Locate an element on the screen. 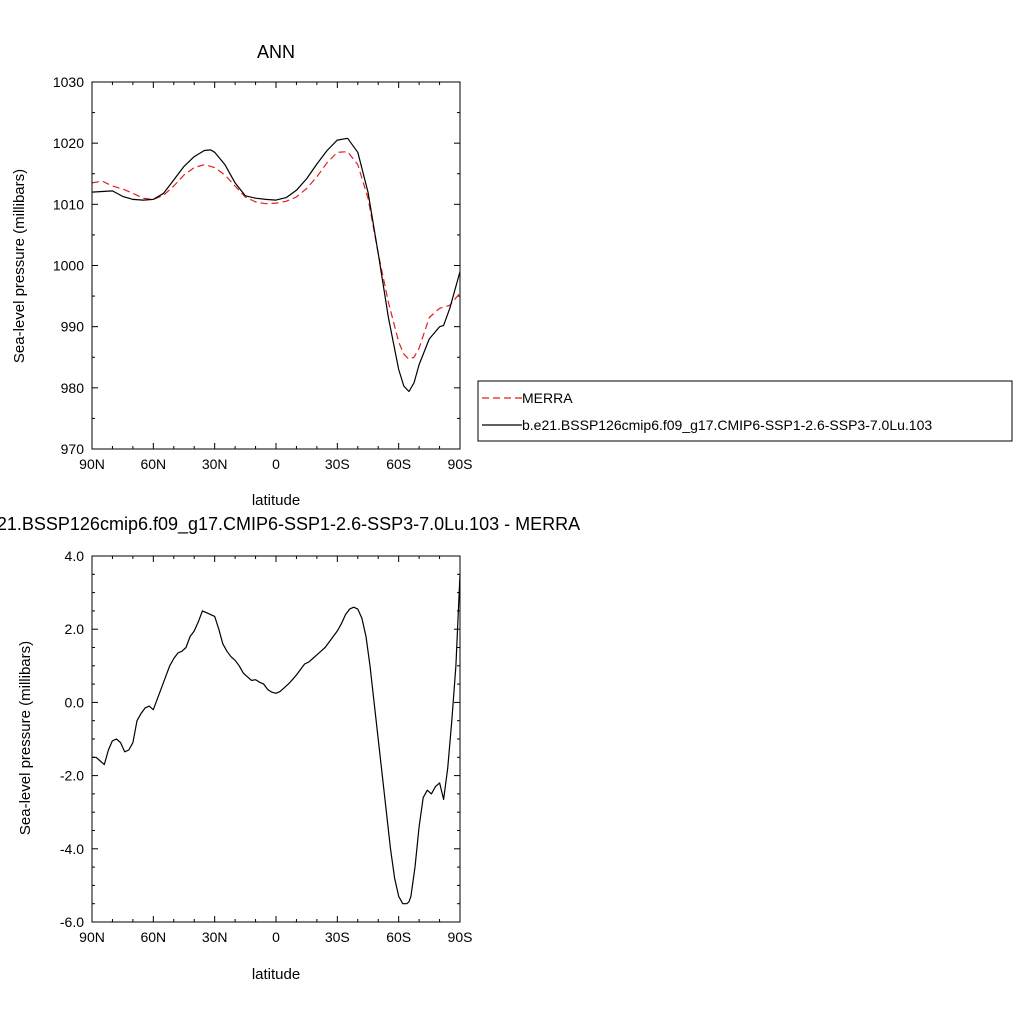 This screenshot has height=1024, width=1024. top-plot-frame is located at coordinates (276, 265).